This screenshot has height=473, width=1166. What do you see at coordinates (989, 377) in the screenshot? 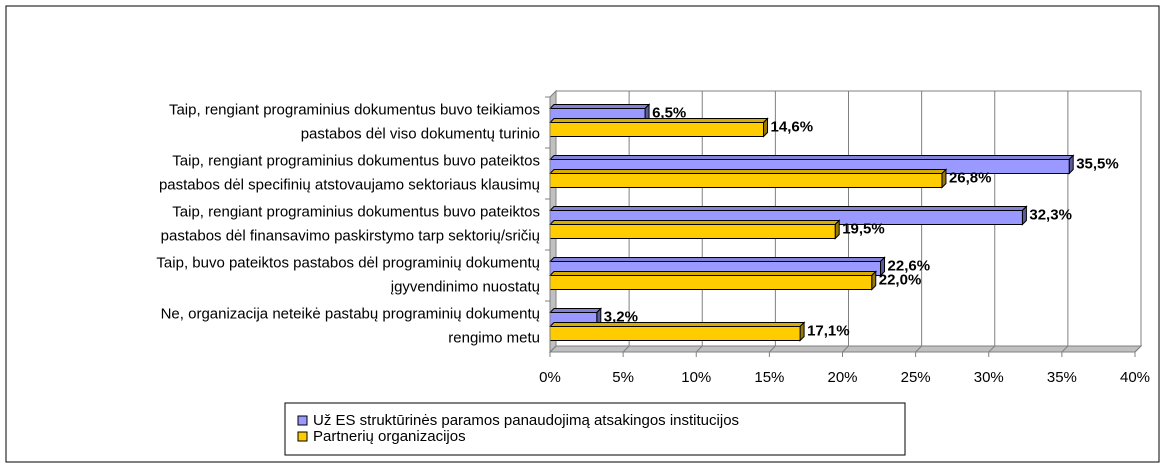
I see `x-tick-label: 30%` at bounding box center [989, 377].